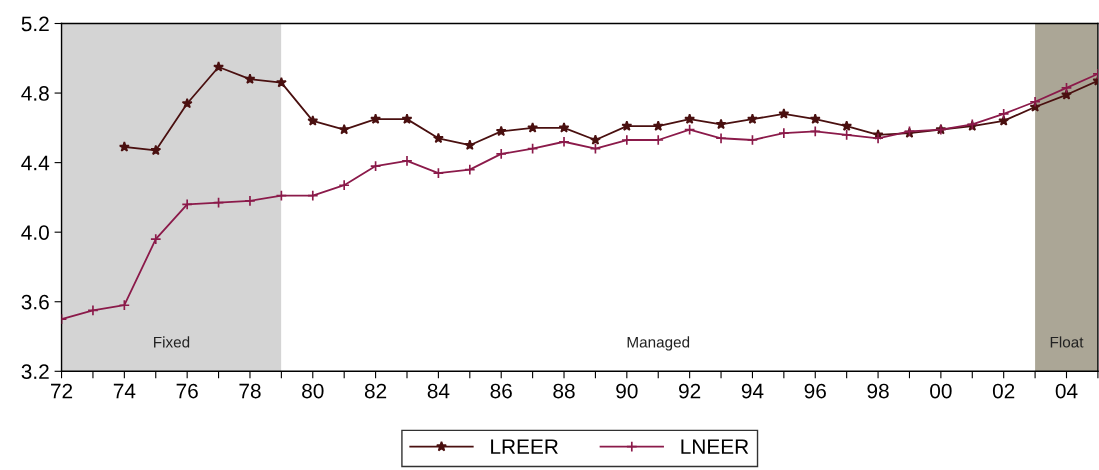 This screenshot has width=1099, height=470. I want to click on x-tick-label: 78, so click(250, 391).